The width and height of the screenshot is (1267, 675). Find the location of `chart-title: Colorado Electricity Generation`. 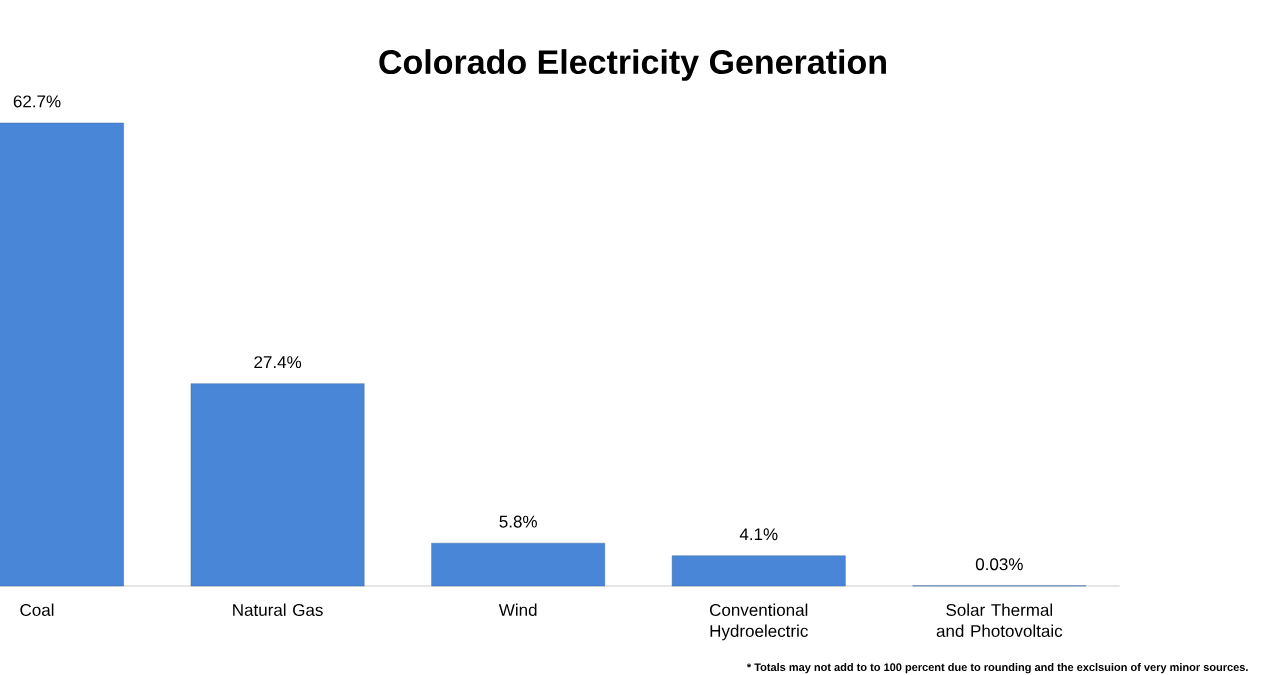

chart-title: Colorado Electricity Generation is located at coordinates (632, 65).